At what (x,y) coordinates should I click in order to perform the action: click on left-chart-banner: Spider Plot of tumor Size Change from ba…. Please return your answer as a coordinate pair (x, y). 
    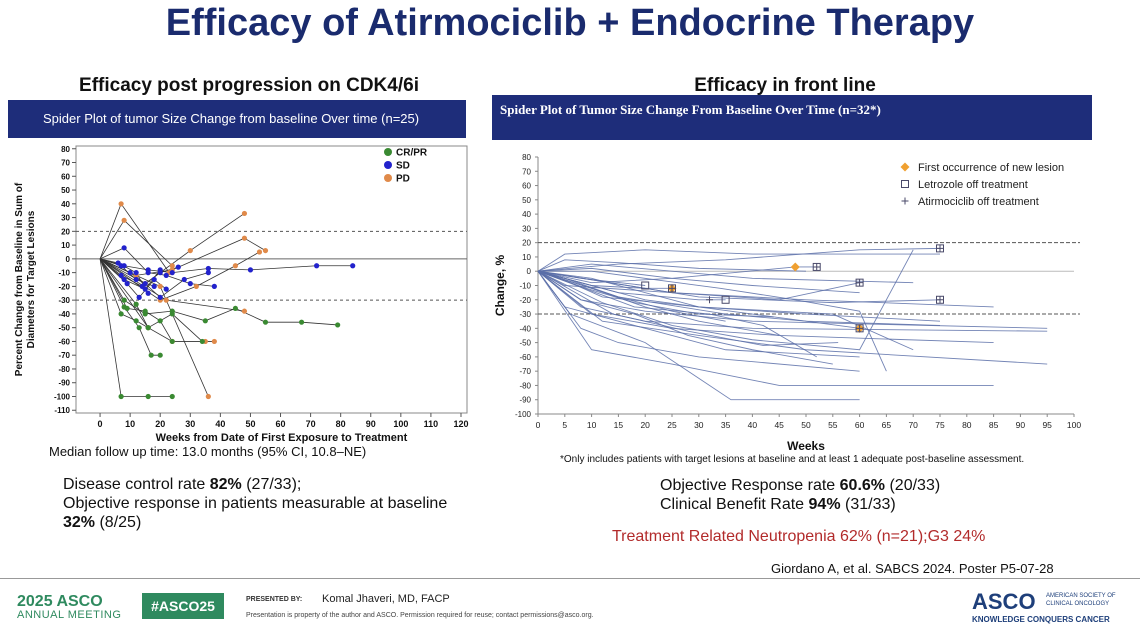
    Looking at the image, I should click on (237, 119).